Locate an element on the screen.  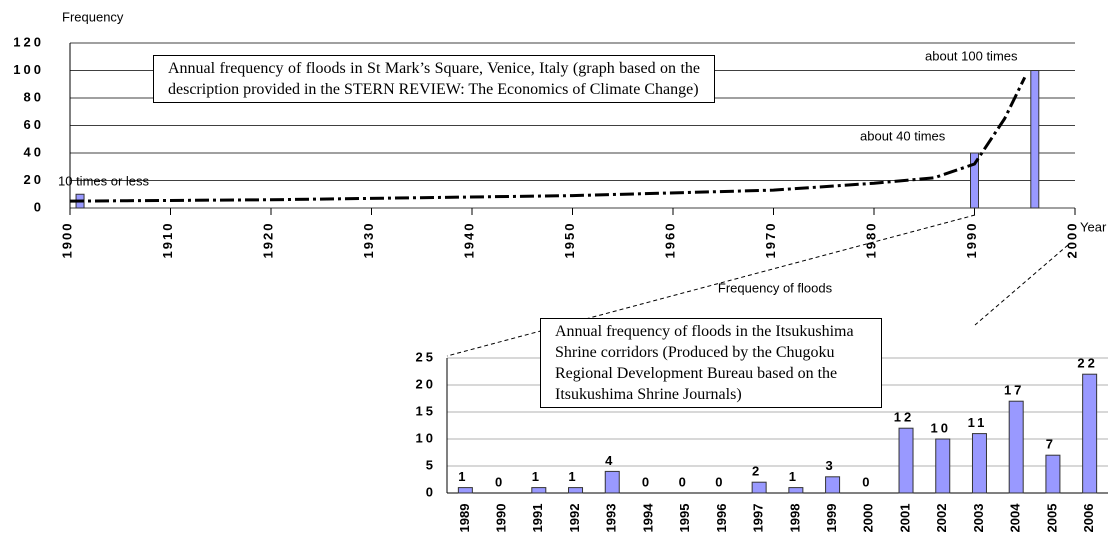
x-tick-label: 1994 is located at coordinates (647, 518).